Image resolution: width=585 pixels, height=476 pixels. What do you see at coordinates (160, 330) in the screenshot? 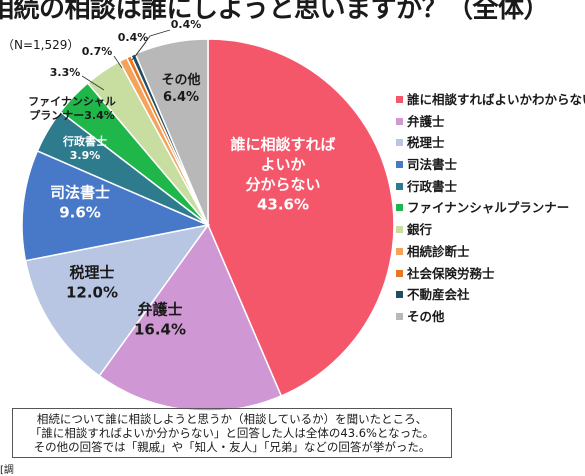
I see `slice-label: 16.4%` at bounding box center [160, 330].